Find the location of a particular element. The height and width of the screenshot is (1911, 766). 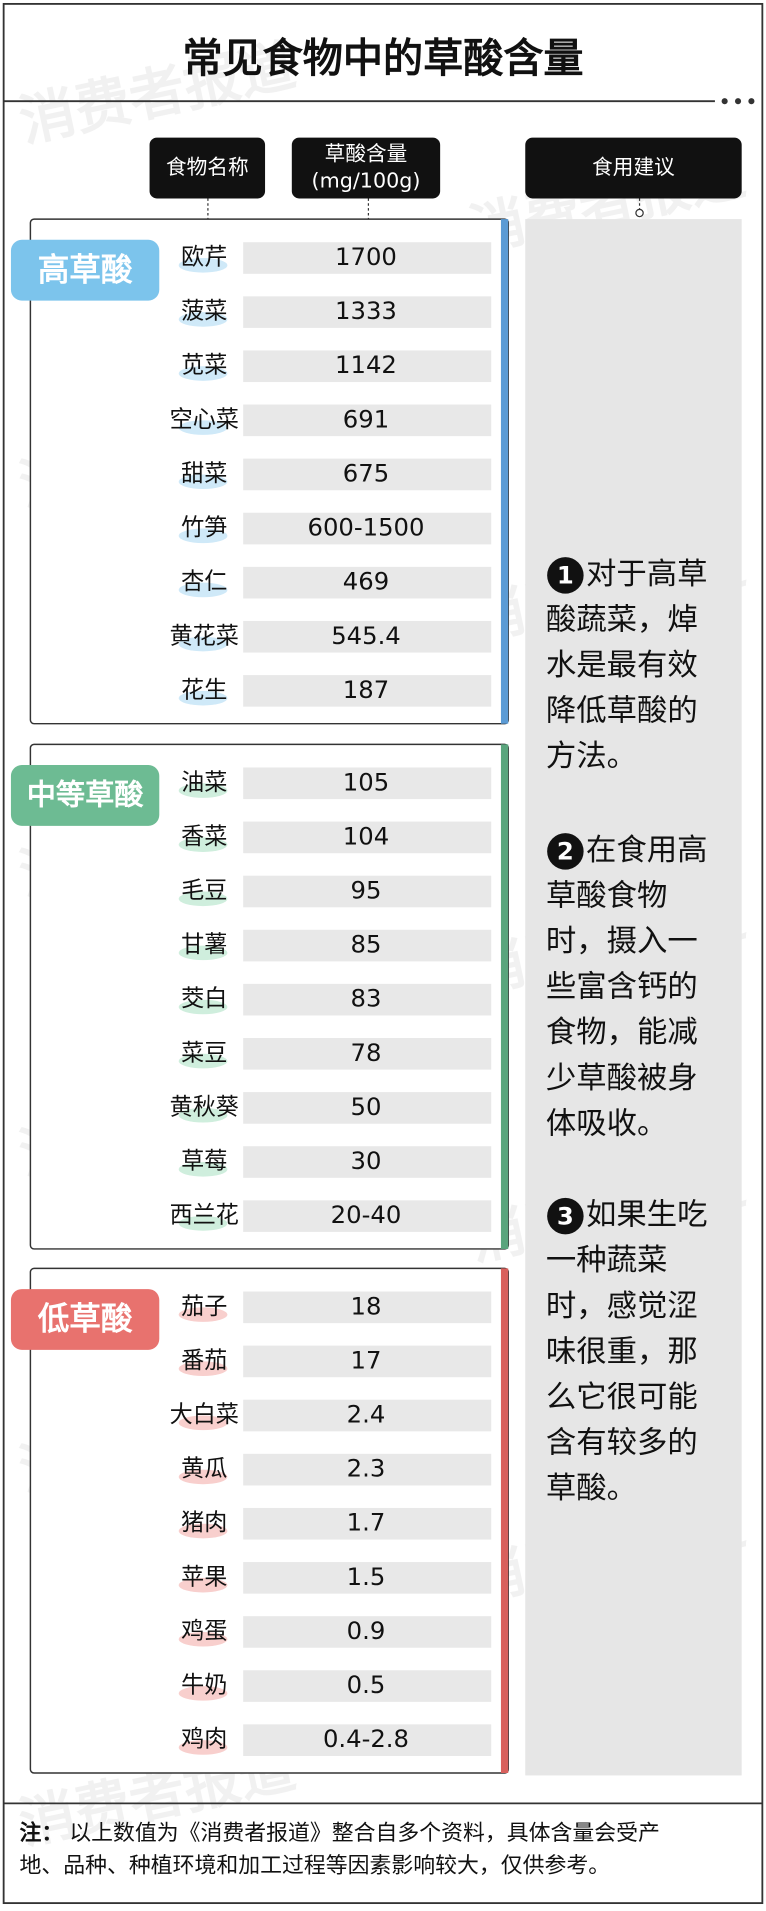

food-value: 1333 is located at coordinates (366, 310).